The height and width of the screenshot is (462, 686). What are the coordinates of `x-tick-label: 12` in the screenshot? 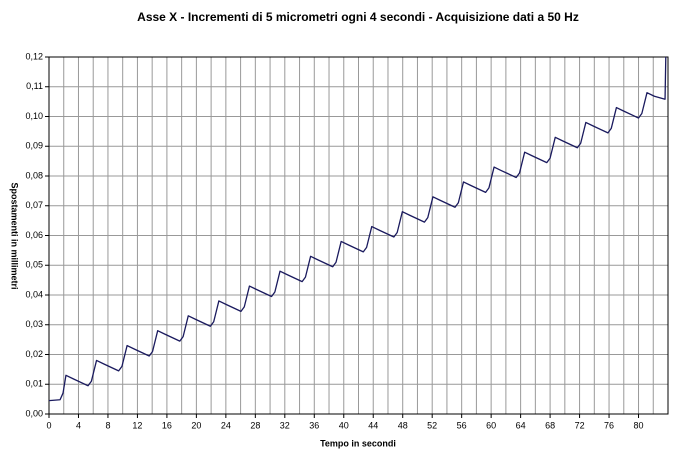 It's located at (137, 425).